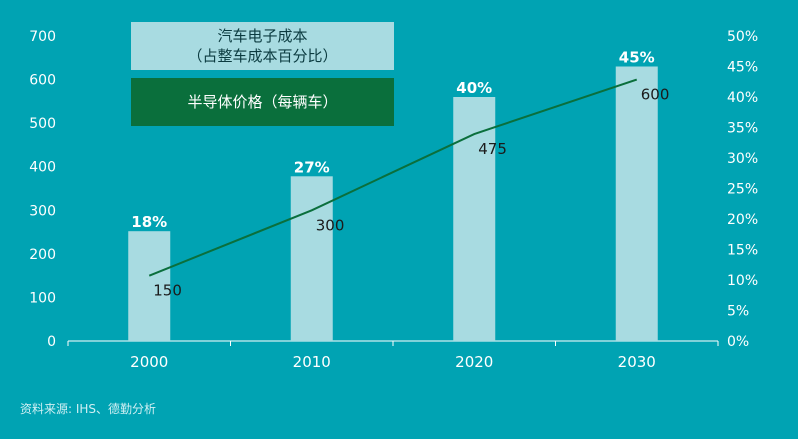 The image size is (798, 439). Describe the element at coordinates (742, 190) in the screenshot. I see `right-axis-tick-label: 25%` at that location.